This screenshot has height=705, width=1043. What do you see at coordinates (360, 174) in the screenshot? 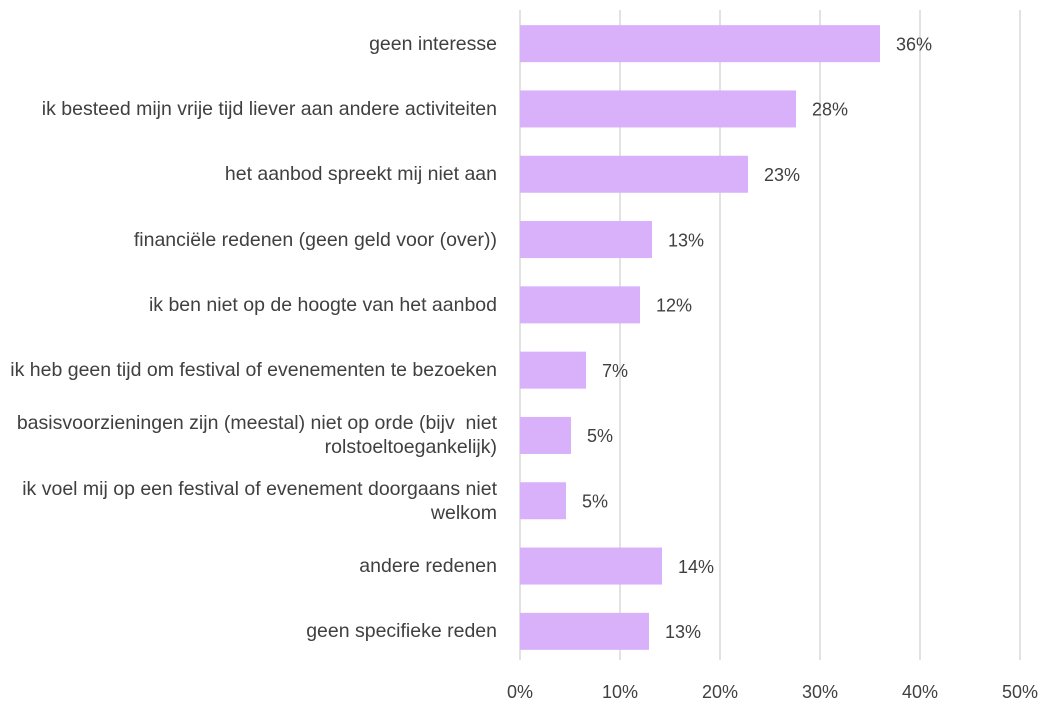
I see `category-label: het aanbod spreekt mij niet aan` at bounding box center [360, 174].